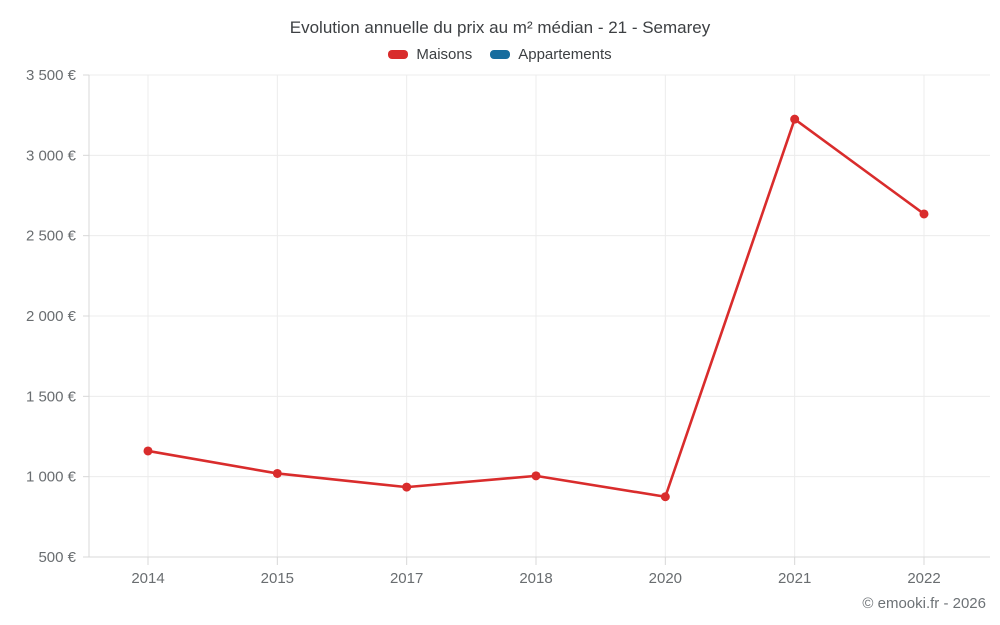 This screenshot has height=625, width=1000. I want to click on data-point-maisons-2021, so click(795, 119).